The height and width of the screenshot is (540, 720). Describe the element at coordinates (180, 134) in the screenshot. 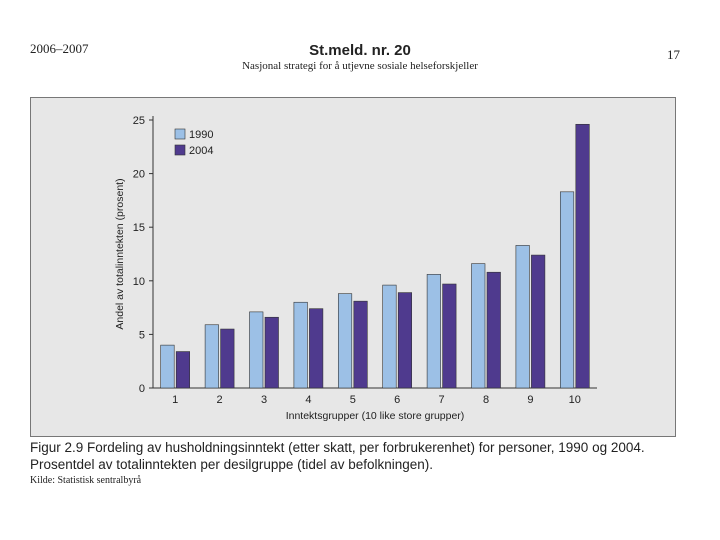

I see `legend-swatch-1990` at that location.